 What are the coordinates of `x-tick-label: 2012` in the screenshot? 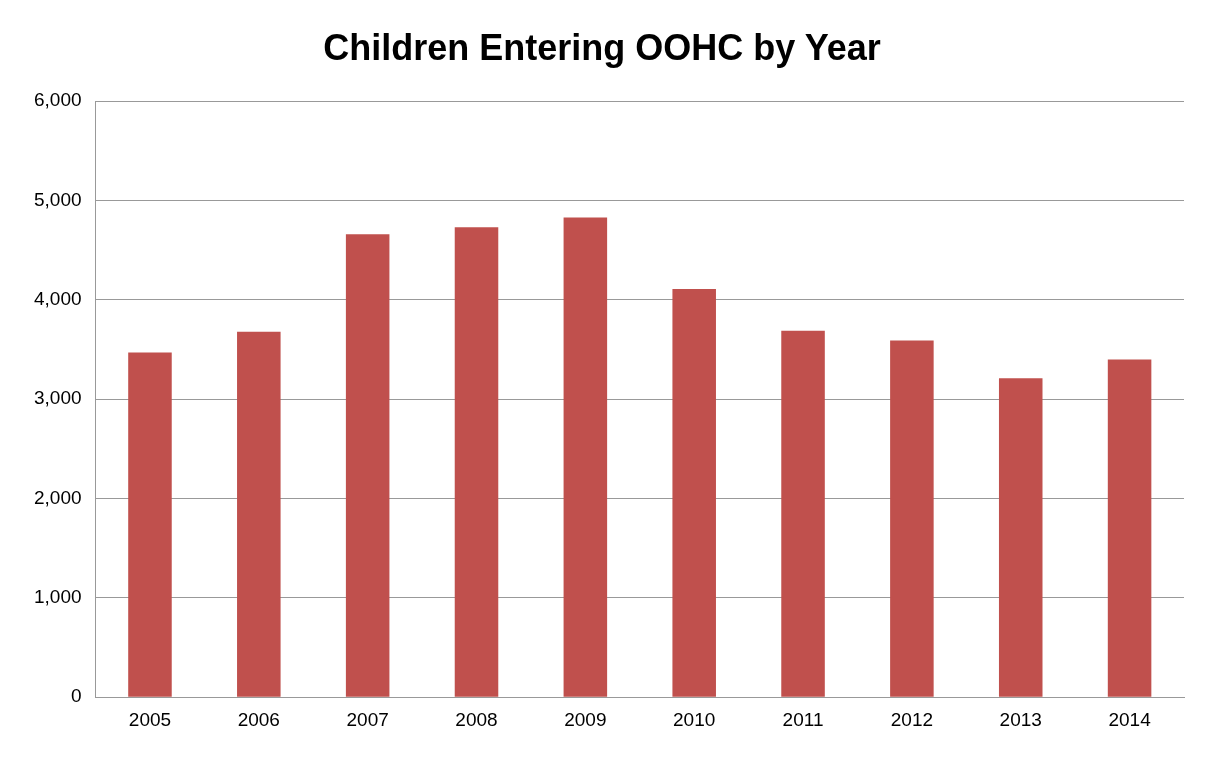 It's located at (912, 719).